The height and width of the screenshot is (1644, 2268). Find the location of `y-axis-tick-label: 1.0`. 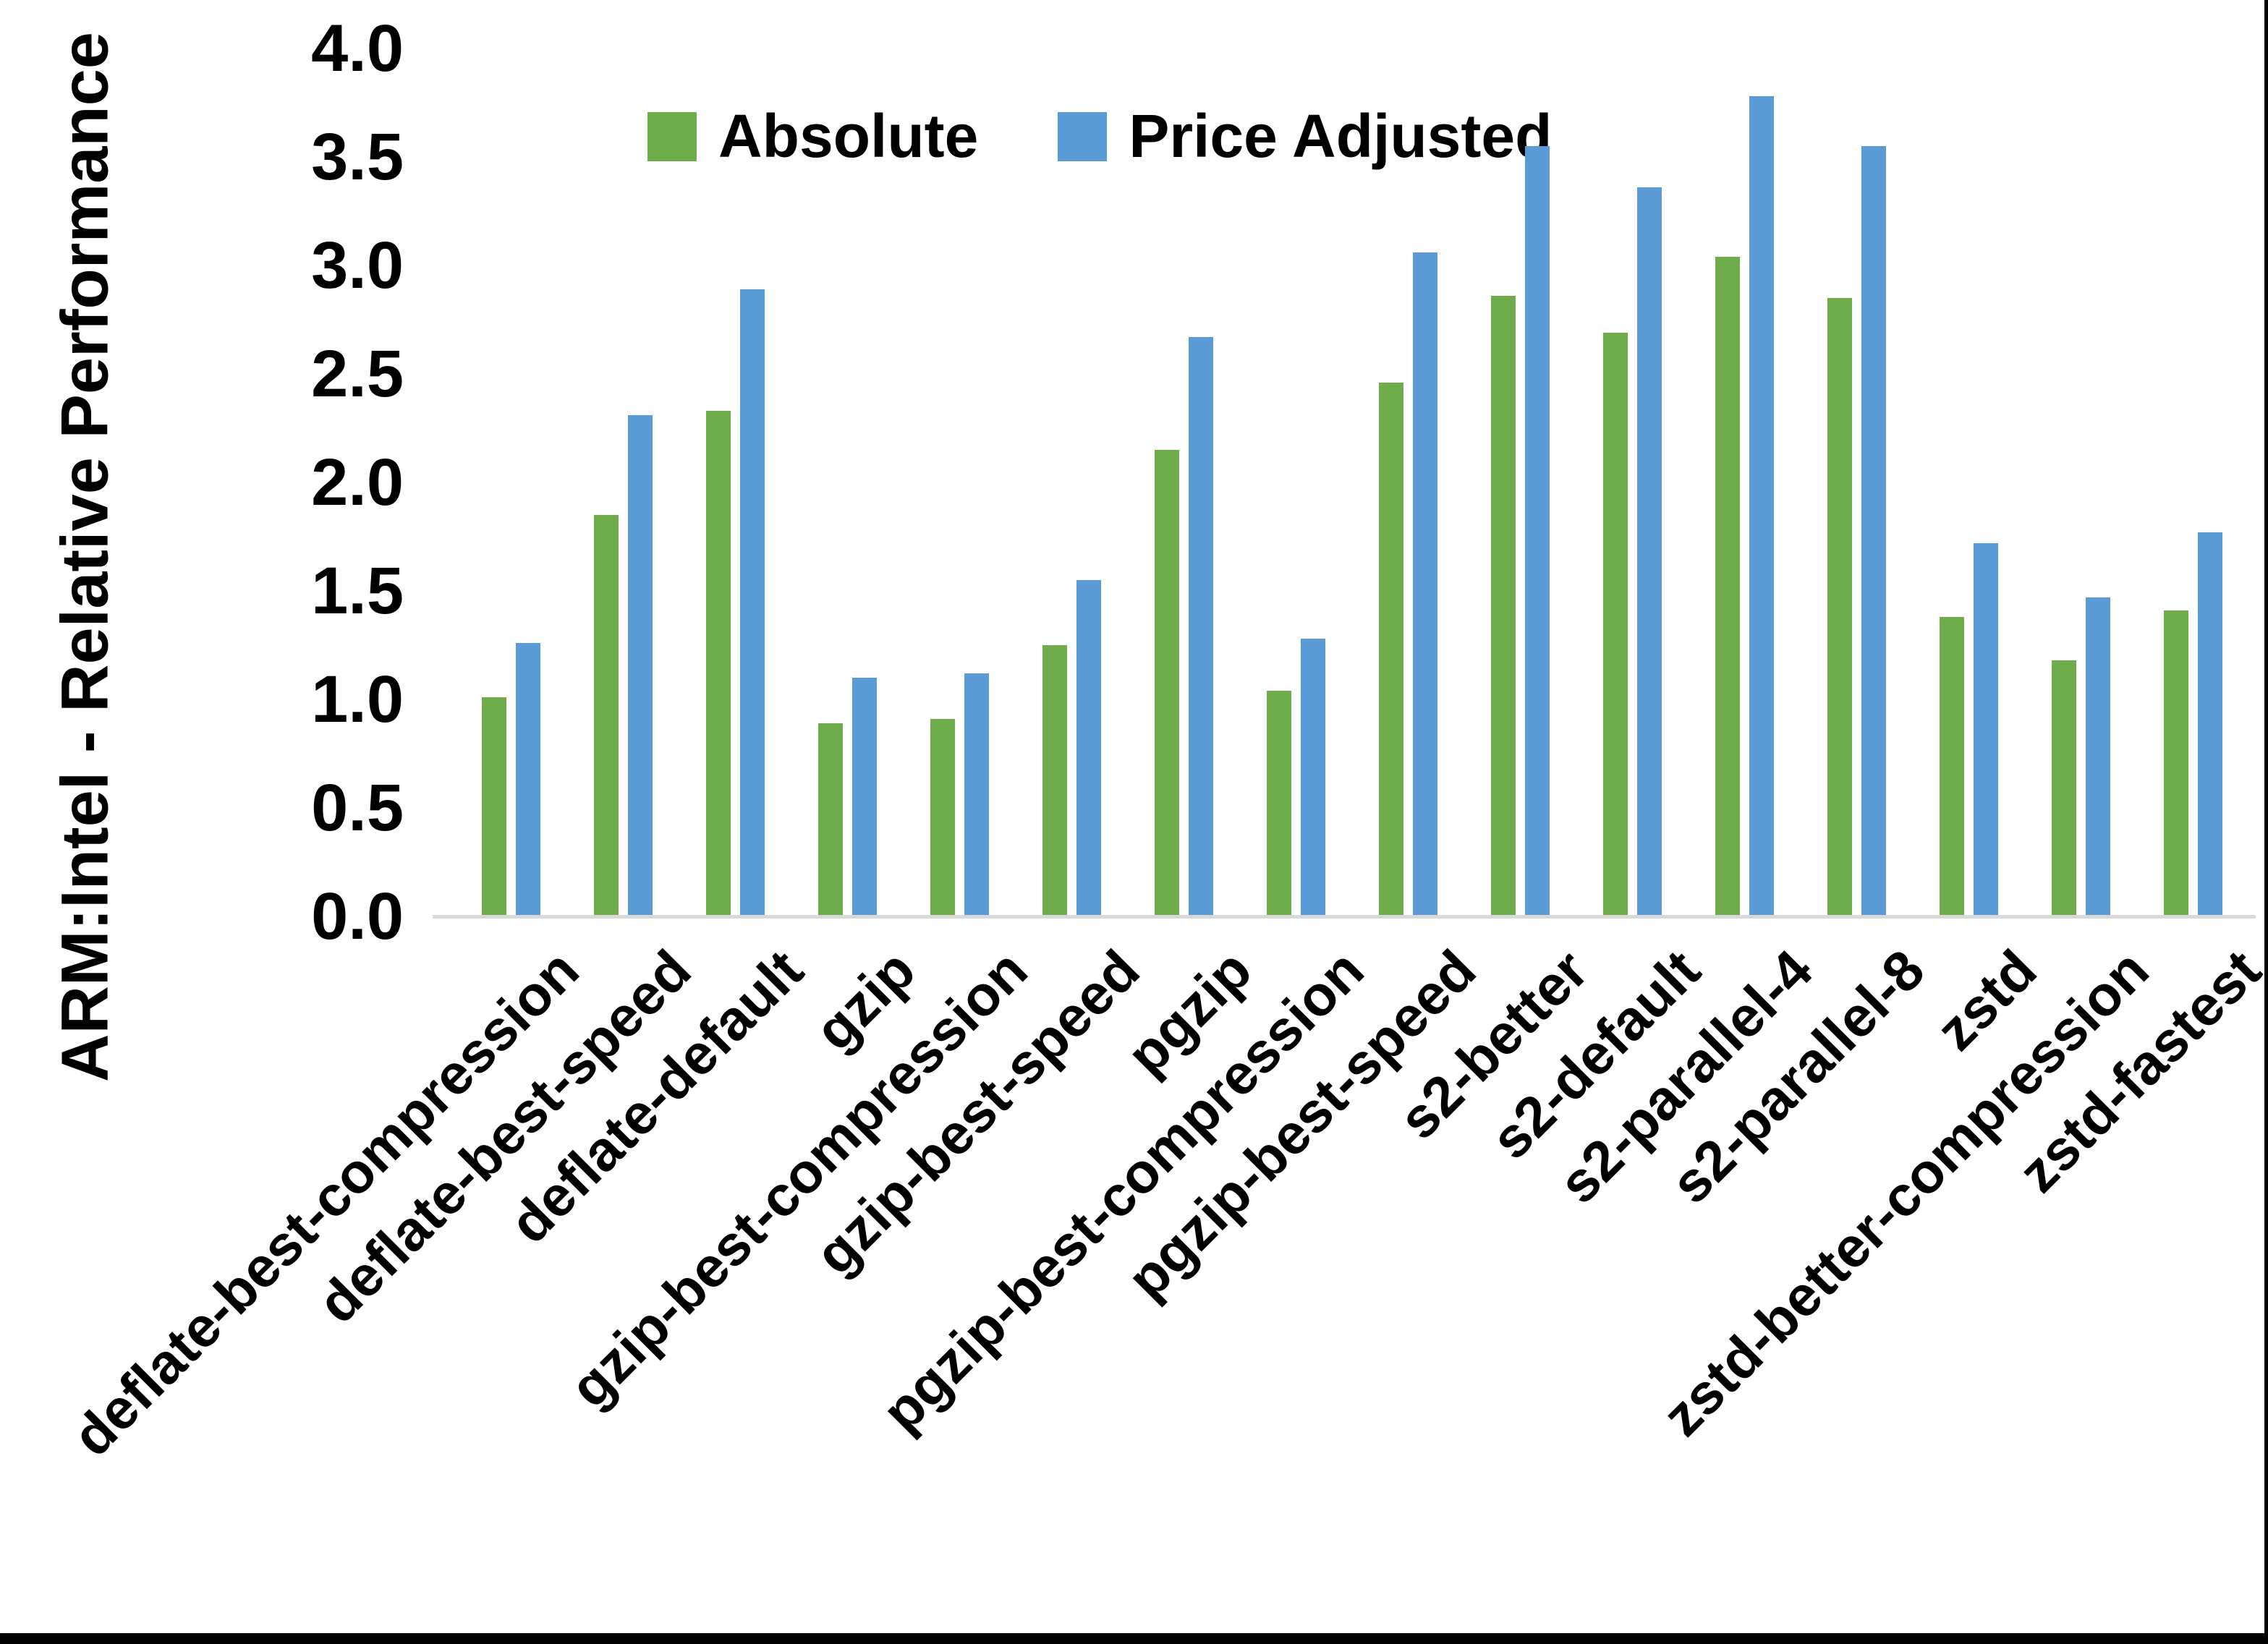

y-axis-tick-label: 1.0 is located at coordinates (357, 699).